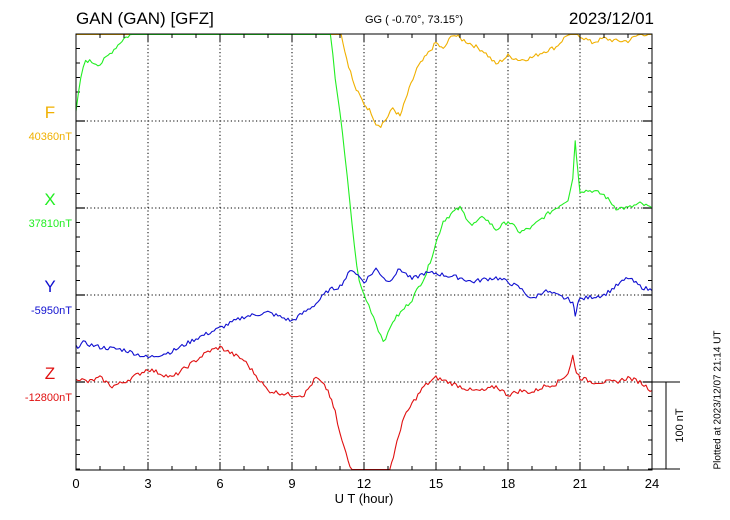 This screenshot has width=730, height=520. What do you see at coordinates (75, 483) in the screenshot?
I see `x-tick-label: 0` at bounding box center [75, 483].